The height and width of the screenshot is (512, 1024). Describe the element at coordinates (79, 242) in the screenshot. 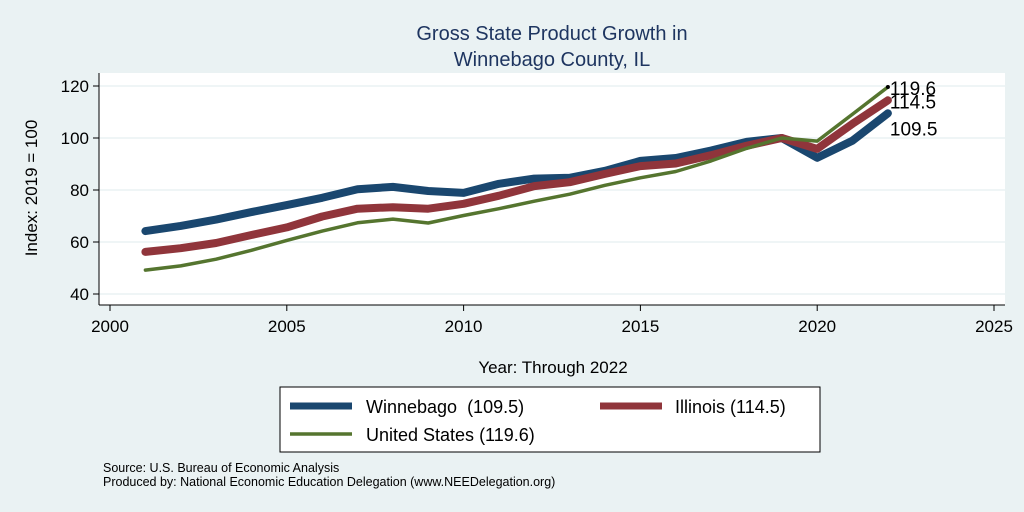

I see `y-tick-label-60: 60` at that location.